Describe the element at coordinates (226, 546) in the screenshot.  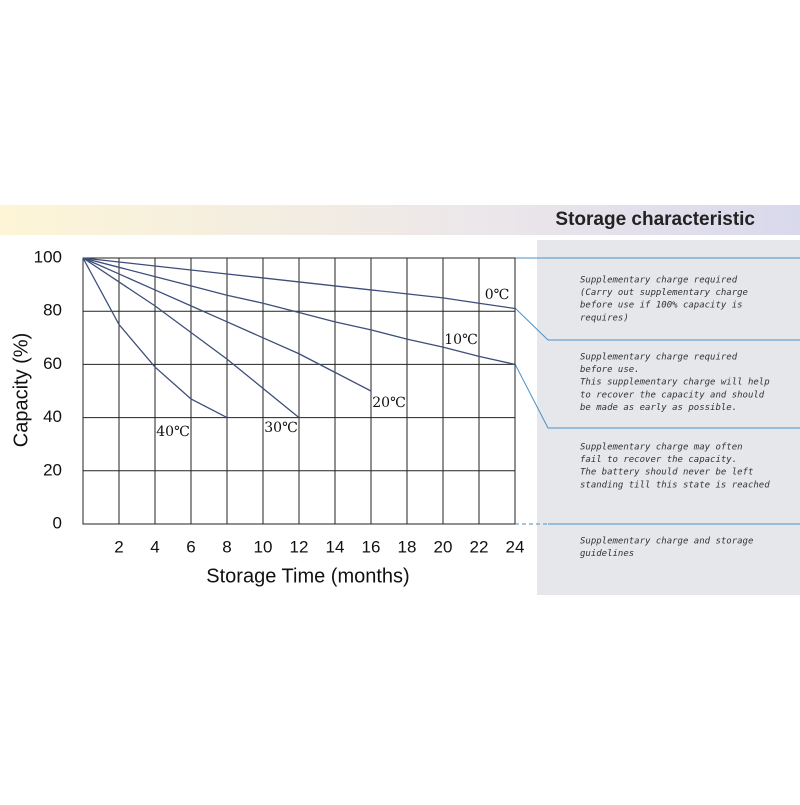
I see `x-tick-label: 8` at that location.